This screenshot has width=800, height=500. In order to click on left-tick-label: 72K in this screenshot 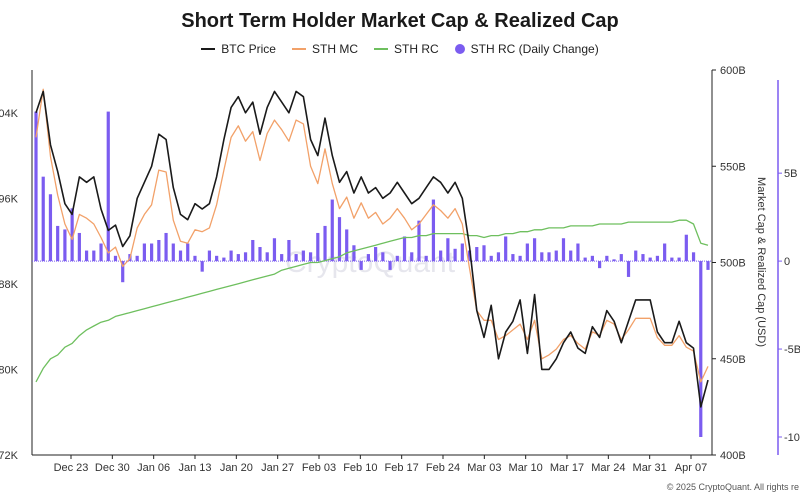, I will do `click(9, 456)`.